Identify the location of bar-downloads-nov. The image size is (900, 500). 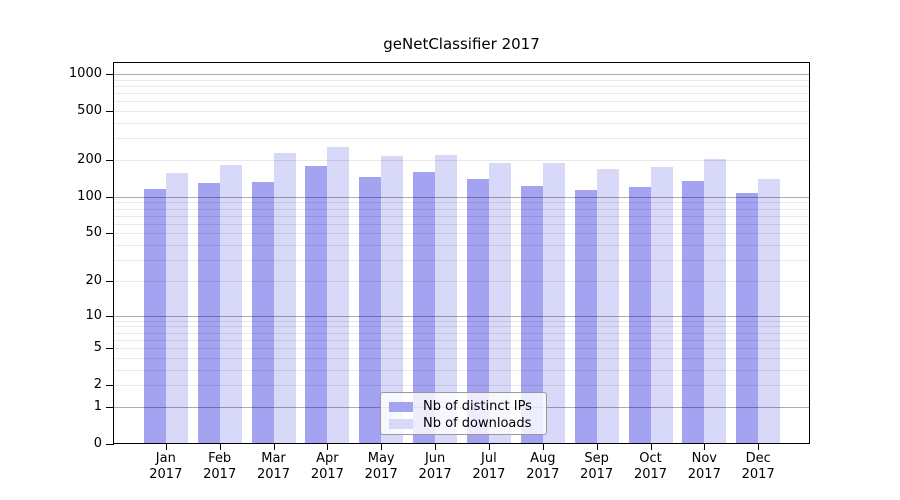
(715, 301).